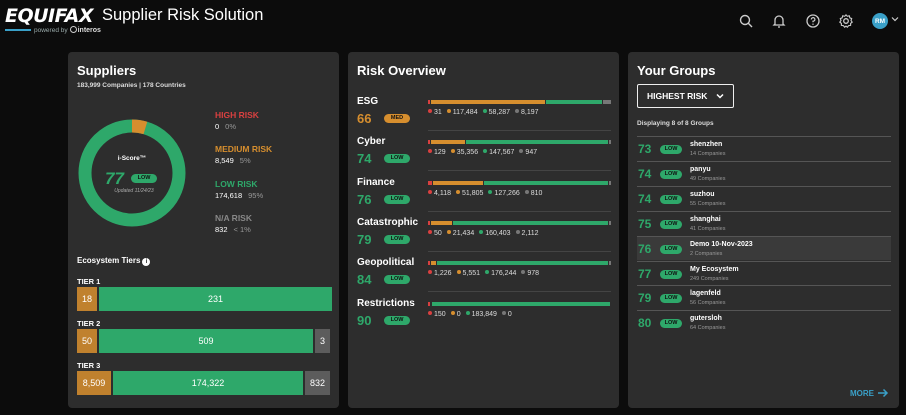 The image size is (906, 415). What do you see at coordinates (468, 273) in the screenshot?
I see `medium-risk-count: 5,551` at bounding box center [468, 273].